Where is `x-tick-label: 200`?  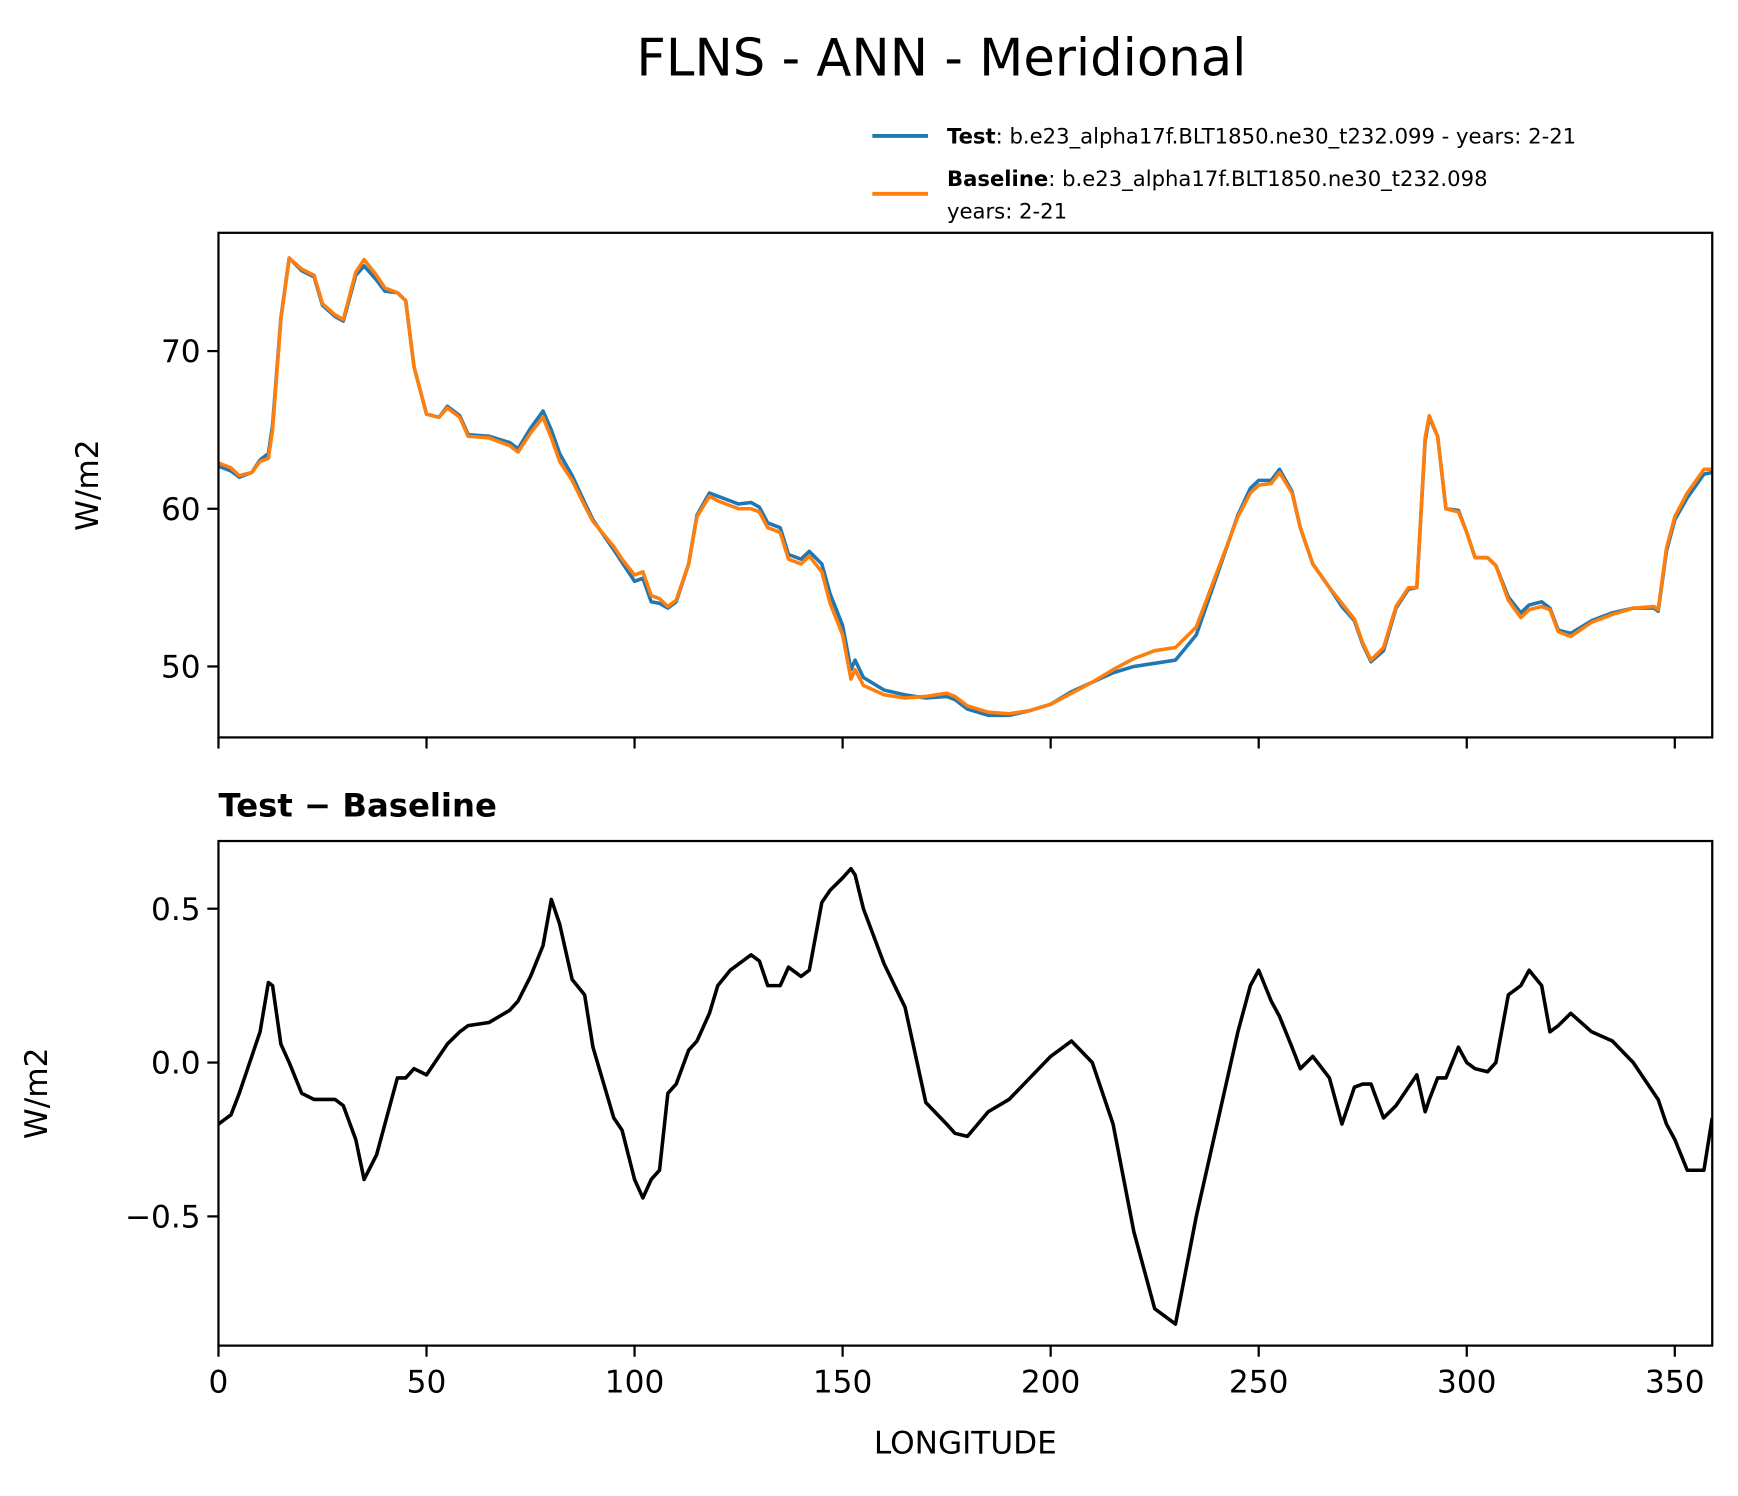 x-tick-label: 200 is located at coordinates (1051, 1382).